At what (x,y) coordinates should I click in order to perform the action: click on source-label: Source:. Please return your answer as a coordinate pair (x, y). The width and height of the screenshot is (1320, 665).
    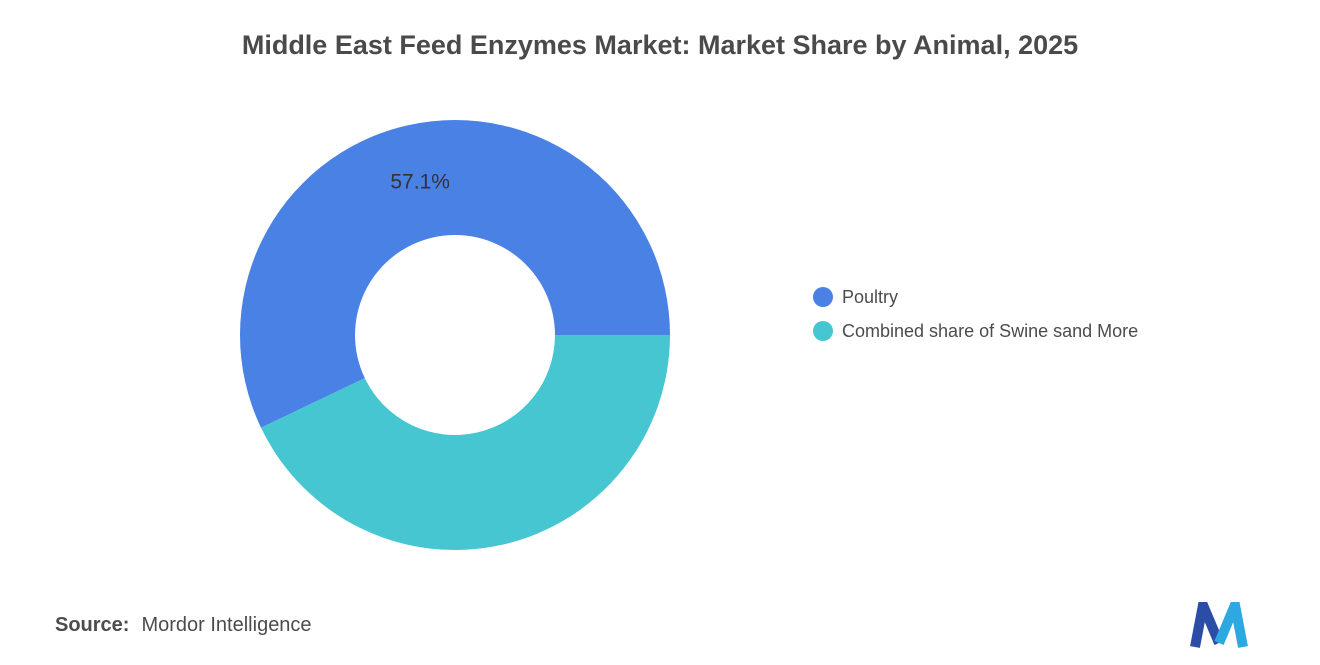
    Looking at the image, I should click on (92, 625).